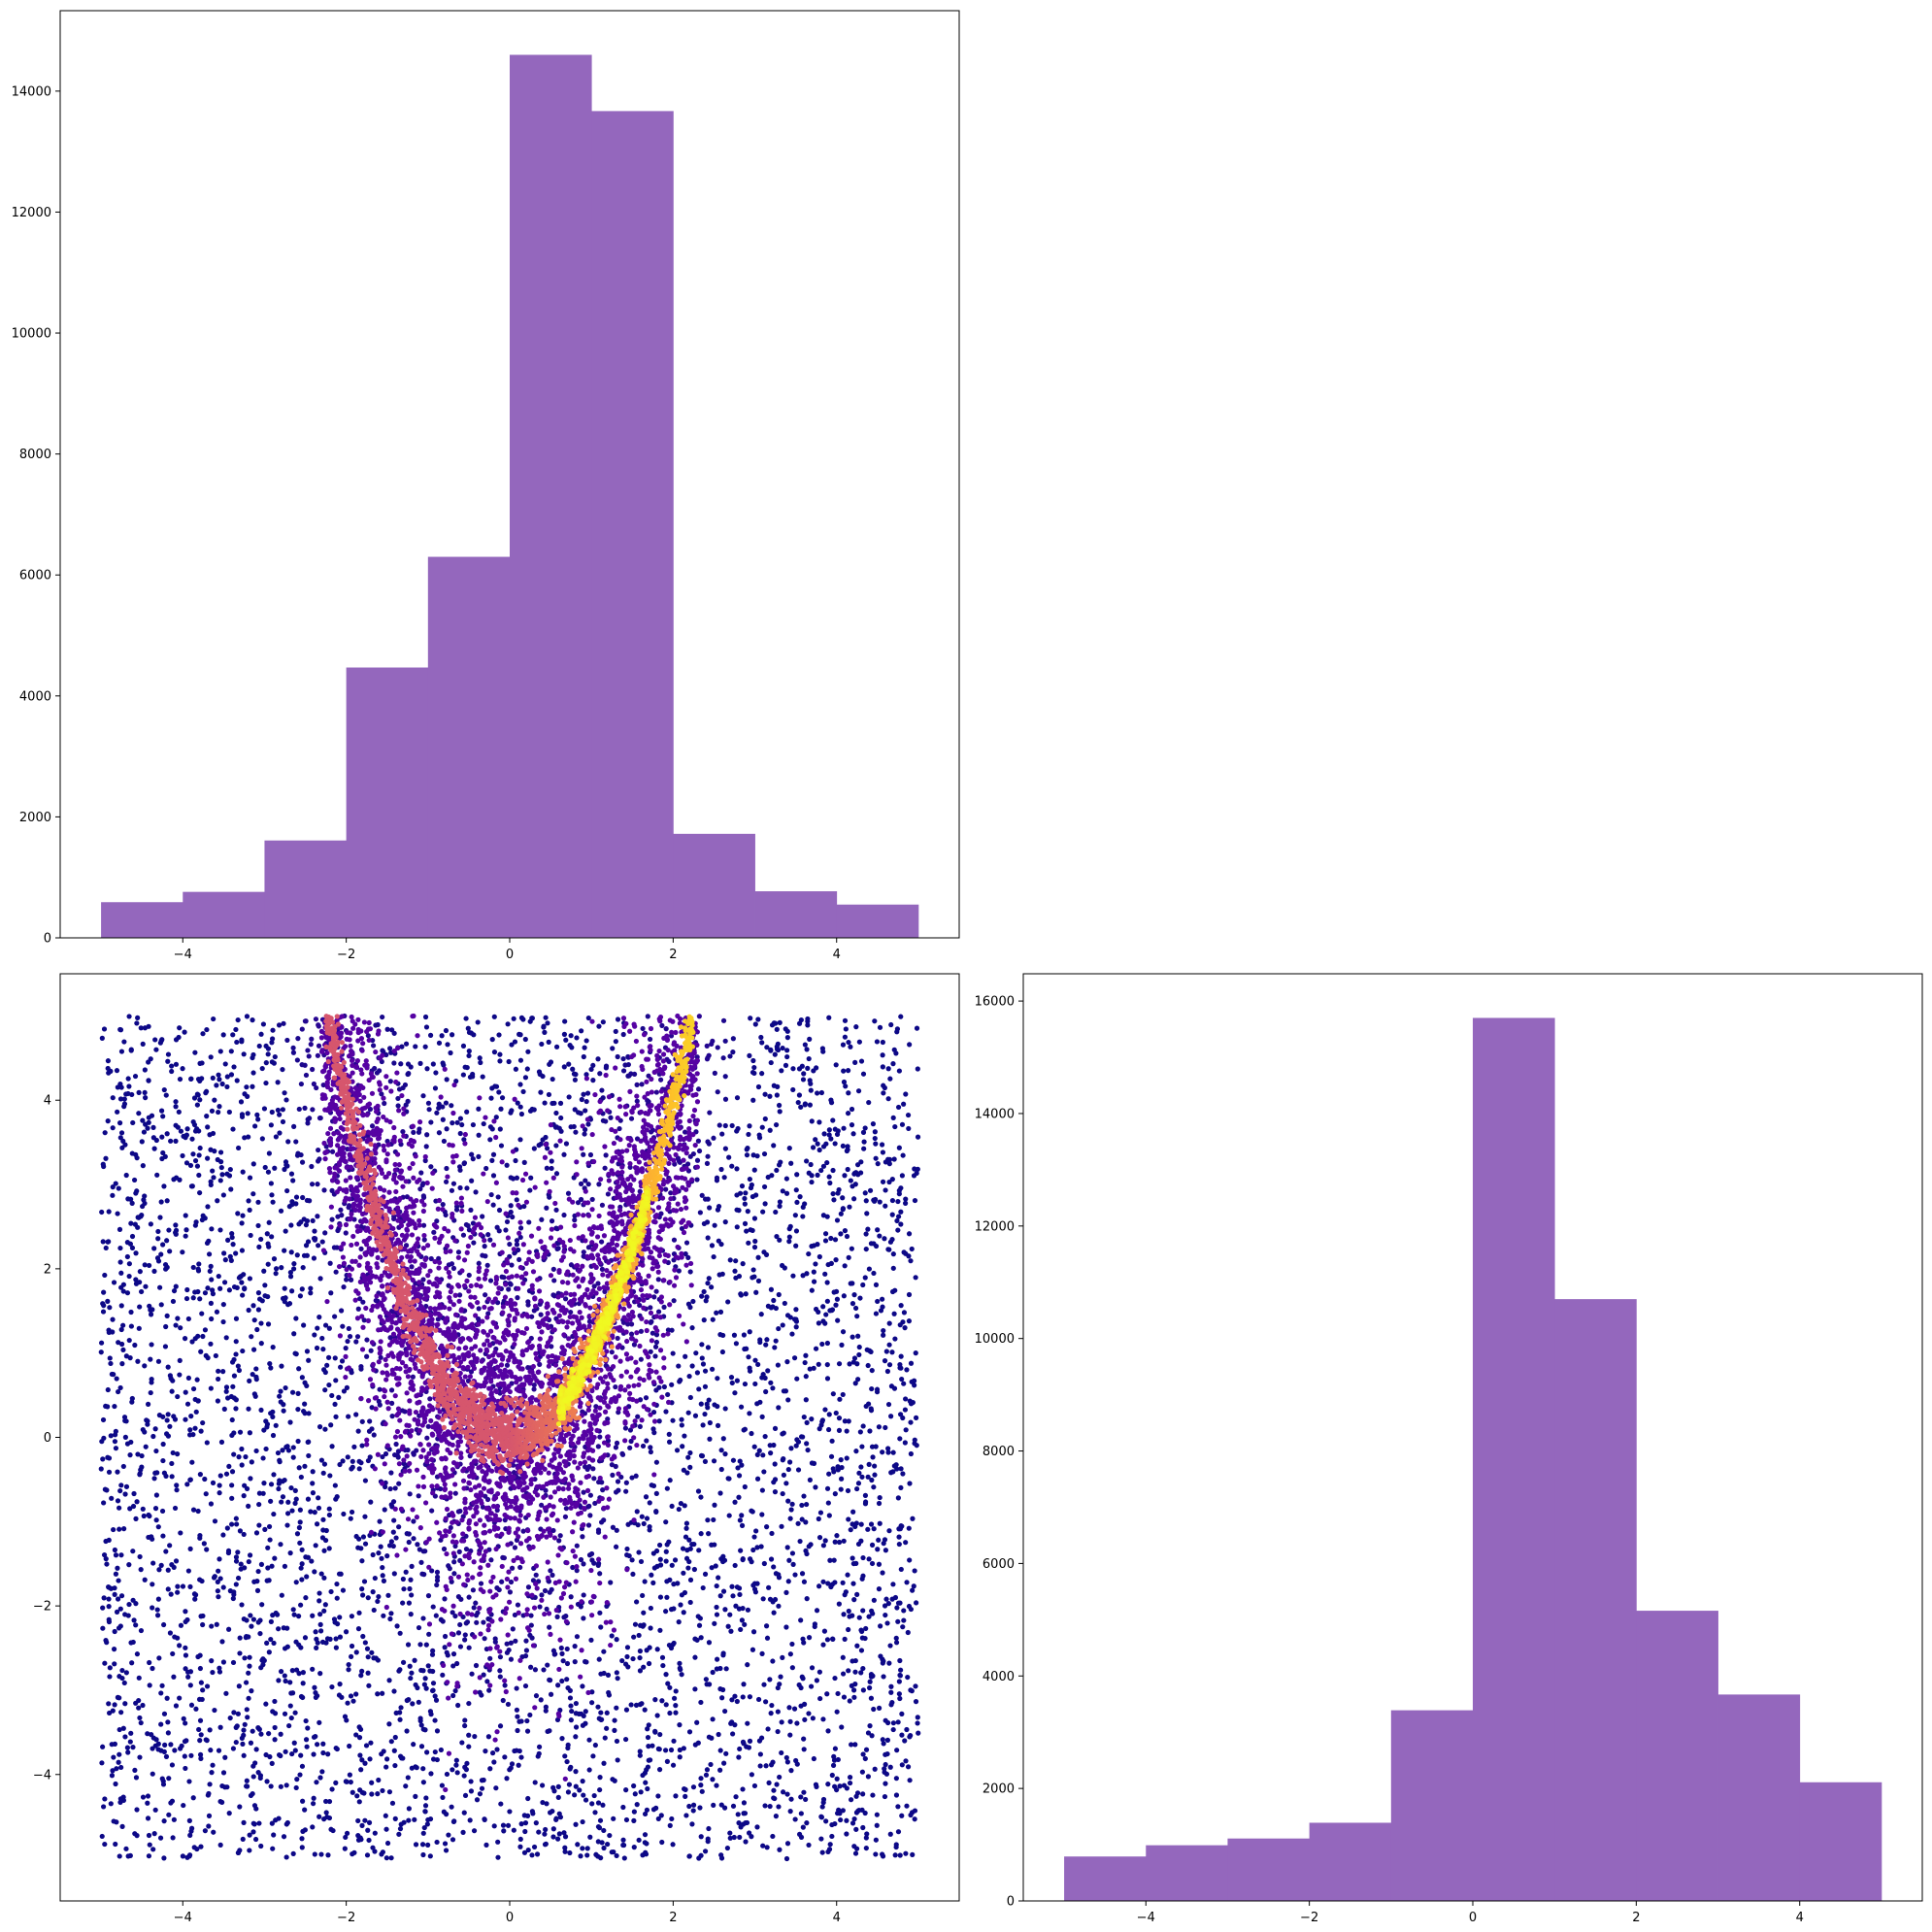 This screenshot has height=1932, width=1932. What do you see at coordinates (673, 955) in the screenshot?
I see `hist-x-xtick-label: 2` at bounding box center [673, 955].